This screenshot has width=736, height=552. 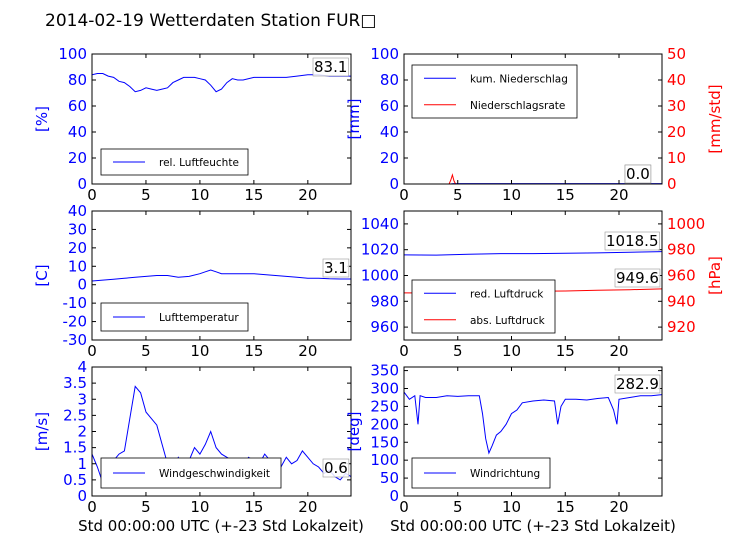 What do you see at coordinates (92, 507) in the screenshot?
I see `windspeed-xtick-label: 0` at bounding box center [92, 507].